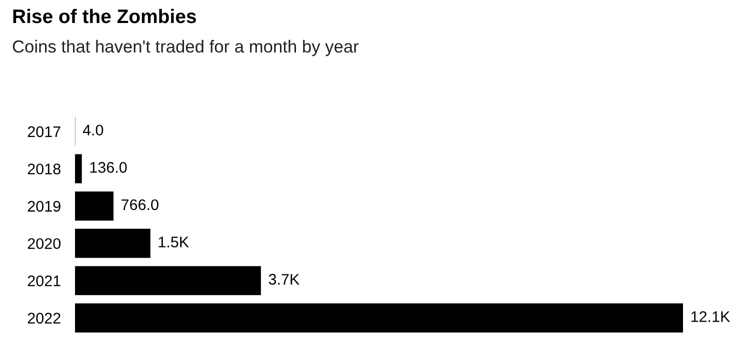 This screenshot has width=742, height=347. Describe the element at coordinates (44, 132) in the screenshot. I see `y-tick-label: 2017` at that location.